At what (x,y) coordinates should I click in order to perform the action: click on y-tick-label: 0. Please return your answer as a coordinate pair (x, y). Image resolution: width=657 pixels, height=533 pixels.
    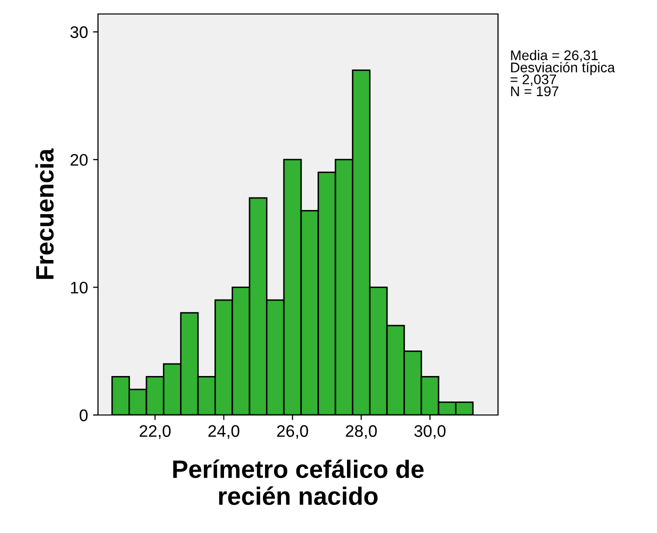
    Looking at the image, I should click on (84, 415).